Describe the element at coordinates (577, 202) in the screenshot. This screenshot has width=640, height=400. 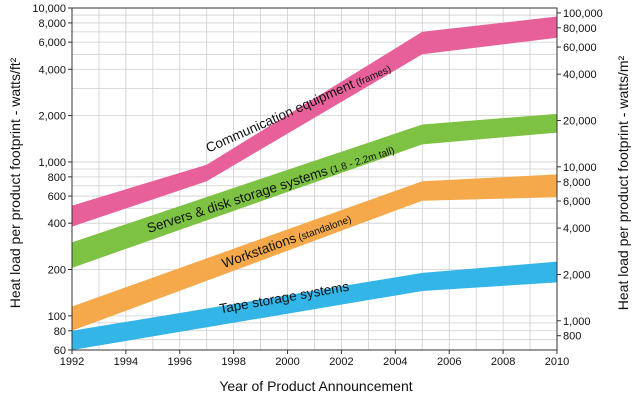
I see `y-right-tick-label: 6,000` at that location.